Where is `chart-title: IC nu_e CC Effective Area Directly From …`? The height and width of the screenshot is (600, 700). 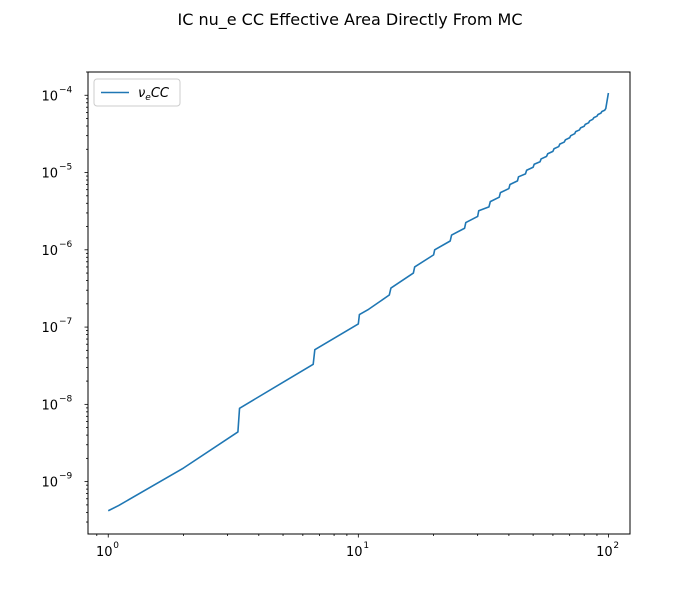 chart-title: IC nu_e CC Effective Area Directly From … is located at coordinates (350, 19).